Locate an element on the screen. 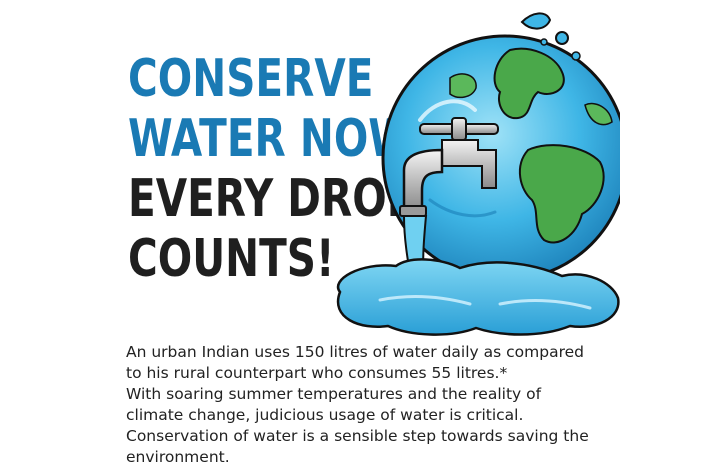 The width and height of the screenshot is (714, 476). headline-line-2: WATER NOW! is located at coordinates (280, 139).